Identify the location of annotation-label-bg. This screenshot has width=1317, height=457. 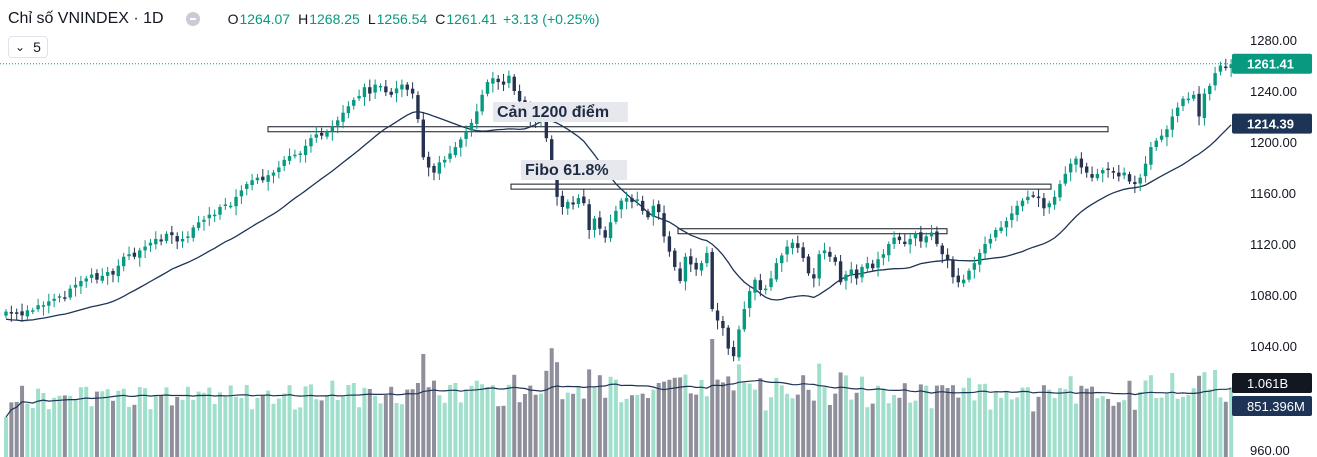
(574, 170).